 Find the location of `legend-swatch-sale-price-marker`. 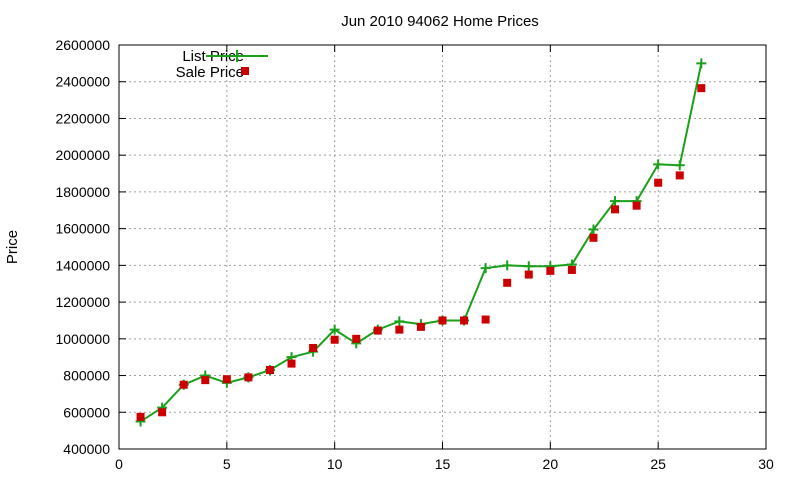

legend-swatch-sale-price-marker is located at coordinates (245, 71).